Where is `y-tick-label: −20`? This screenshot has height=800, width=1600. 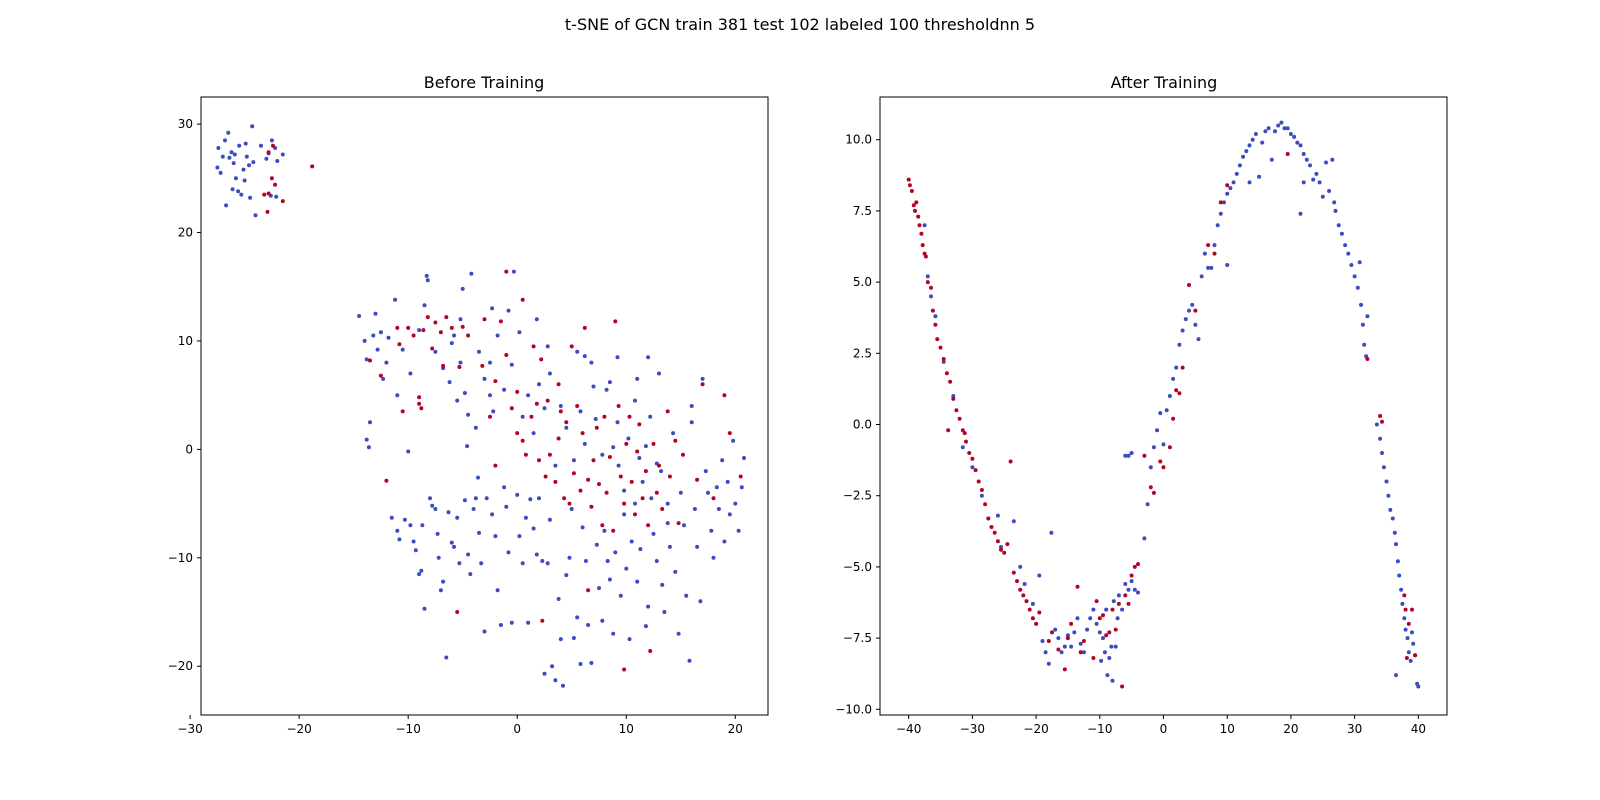
y-tick-label: −20 is located at coordinates (180, 666).